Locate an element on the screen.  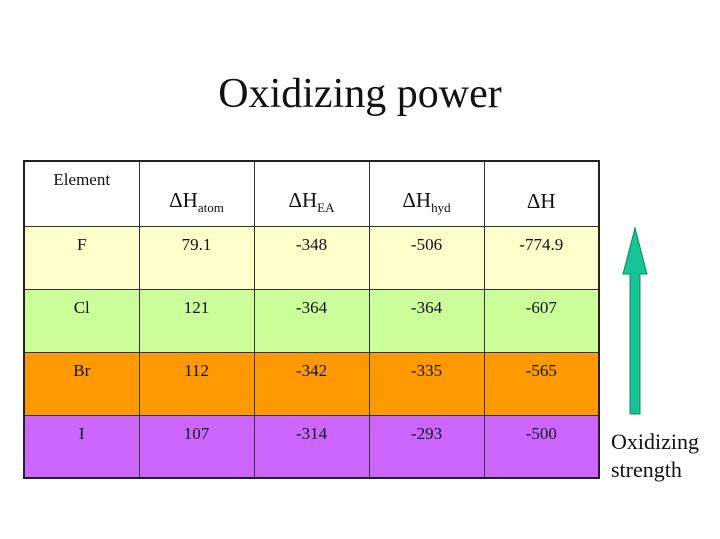
header-total: ΔH is located at coordinates (541, 193).